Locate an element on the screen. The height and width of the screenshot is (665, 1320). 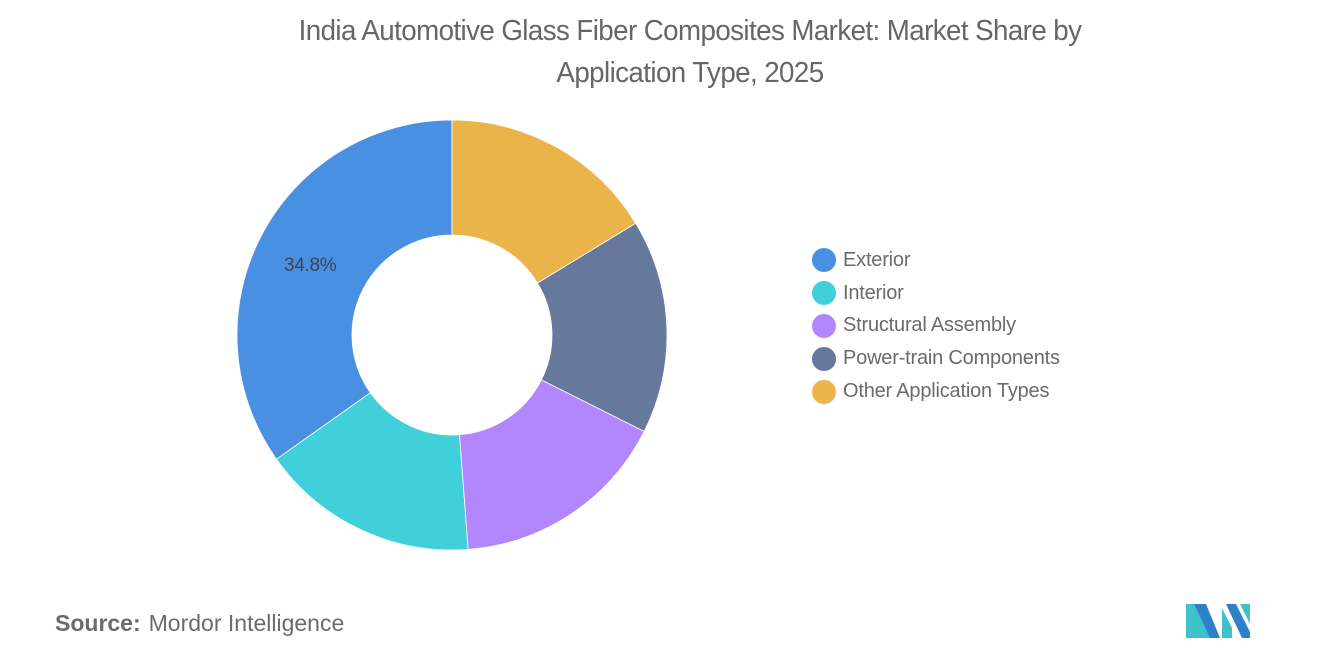
donut-slice-exterior is located at coordinates (344, 289).